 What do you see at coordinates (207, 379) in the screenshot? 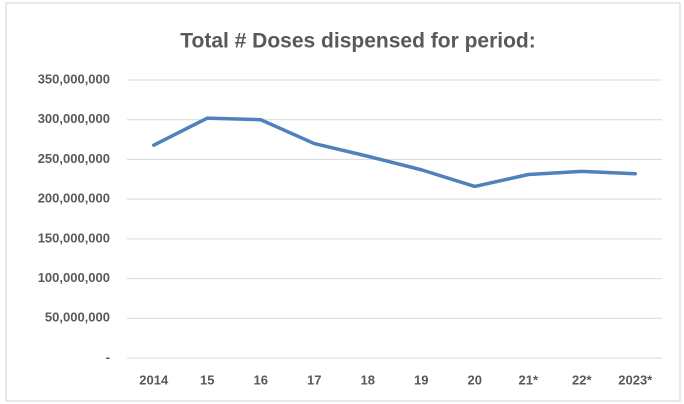
I see `x-tick-label: 15` at bounding box center [207, 379].